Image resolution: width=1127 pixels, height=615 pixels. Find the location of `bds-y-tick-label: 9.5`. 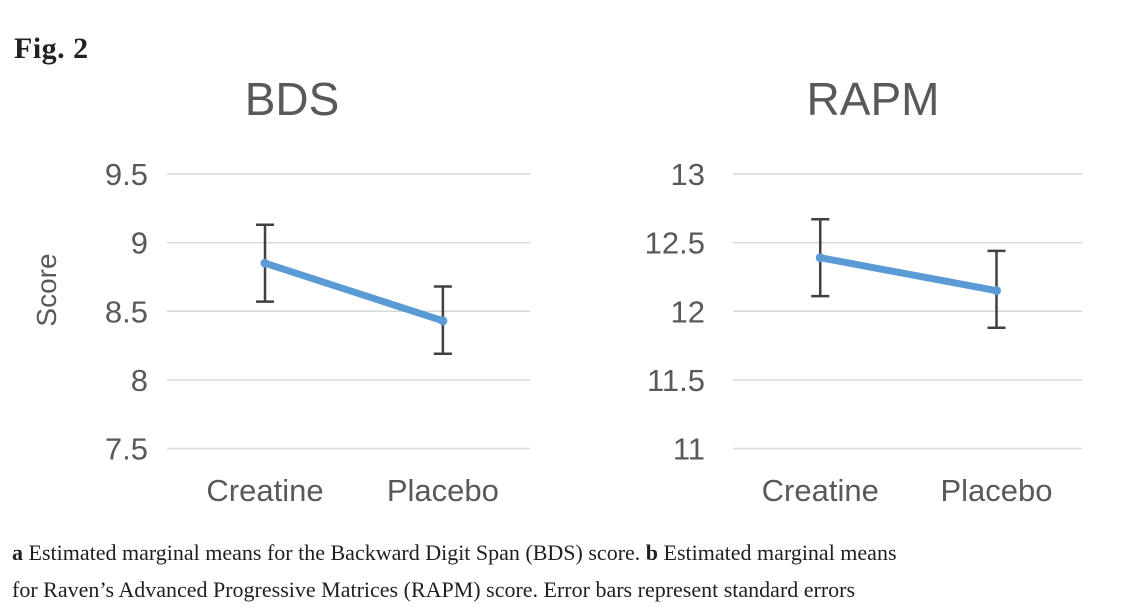

bds-y-tick-label: 9.5 is located at coordinates (126, 174).